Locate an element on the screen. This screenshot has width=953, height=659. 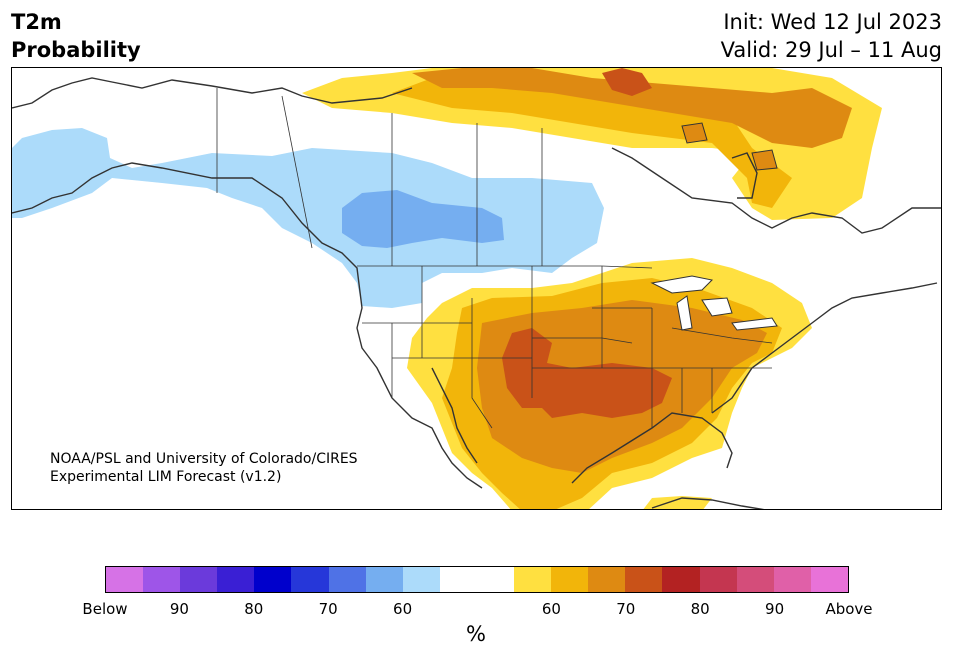
quantity-title: Probability is located at coordinates (76, 50).